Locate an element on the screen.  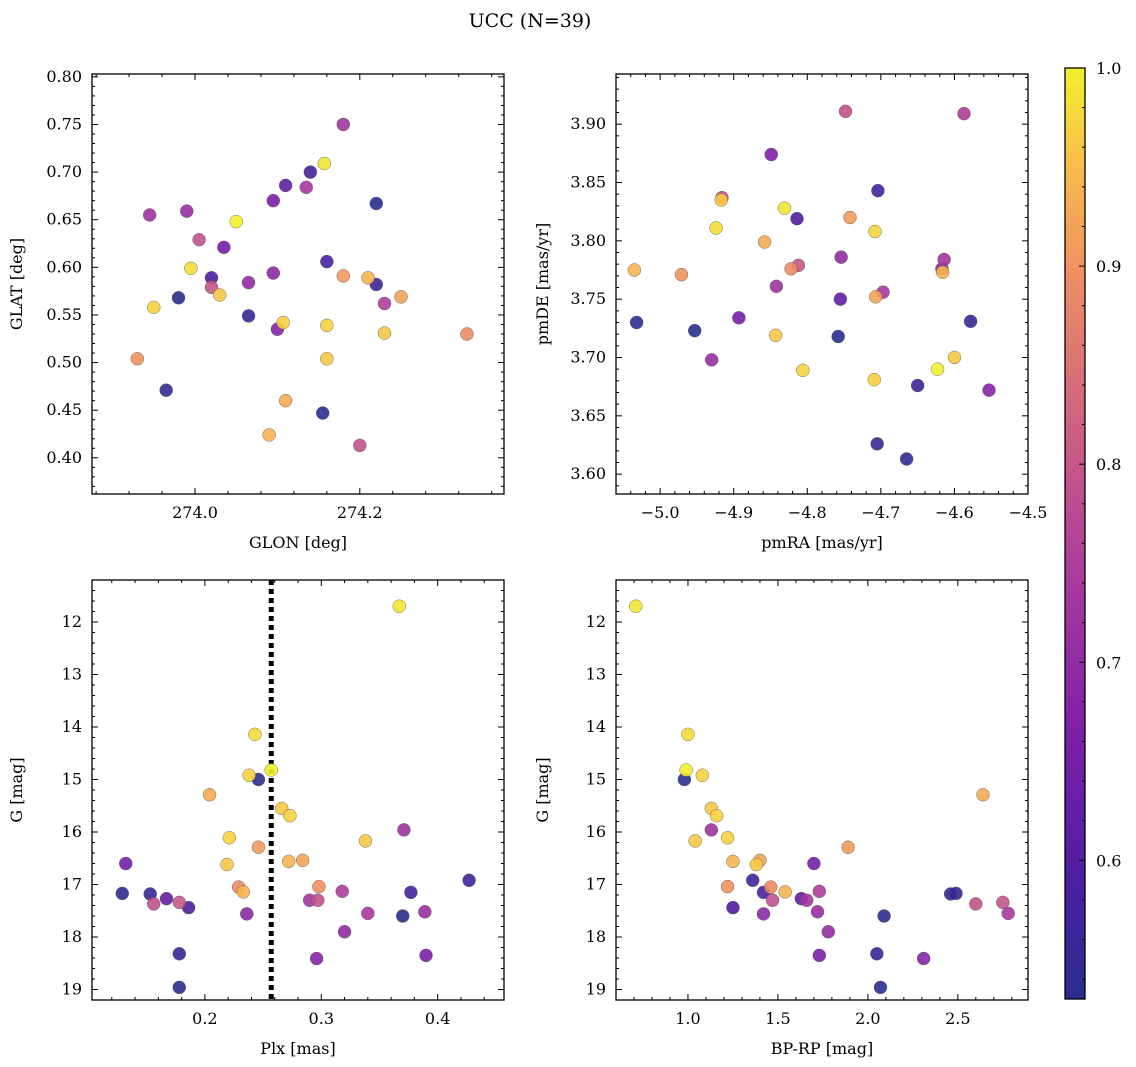
colorbar-tick-label: 0.9 is located at coordinates (1108, 266).